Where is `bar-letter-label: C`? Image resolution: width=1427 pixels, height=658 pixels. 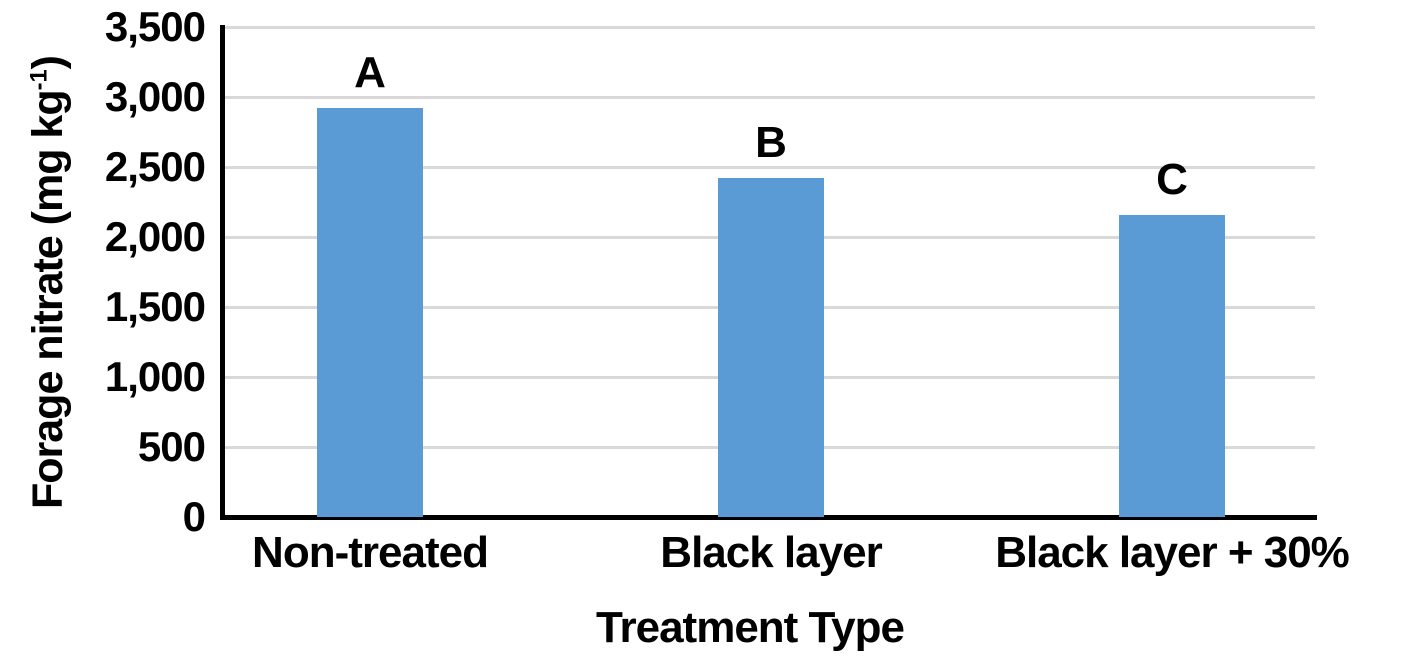 bar-letter-label: C is located at coordinates (1172, 179).